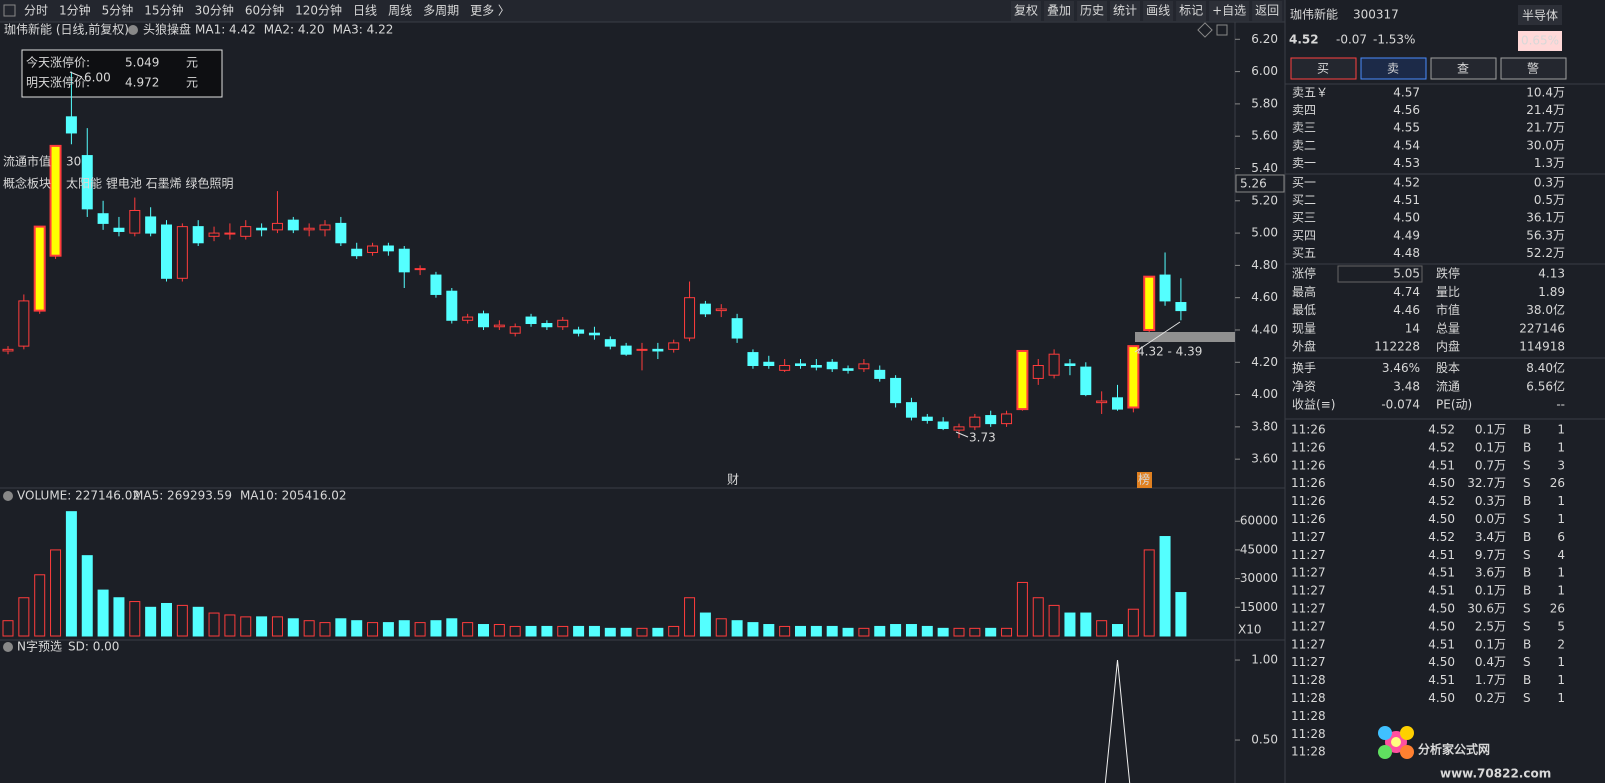  What do you see at coordinates (1490, 591) in the screenshot?
I see `tick-volume: 0.1万` at bounding box center [1490, 591].